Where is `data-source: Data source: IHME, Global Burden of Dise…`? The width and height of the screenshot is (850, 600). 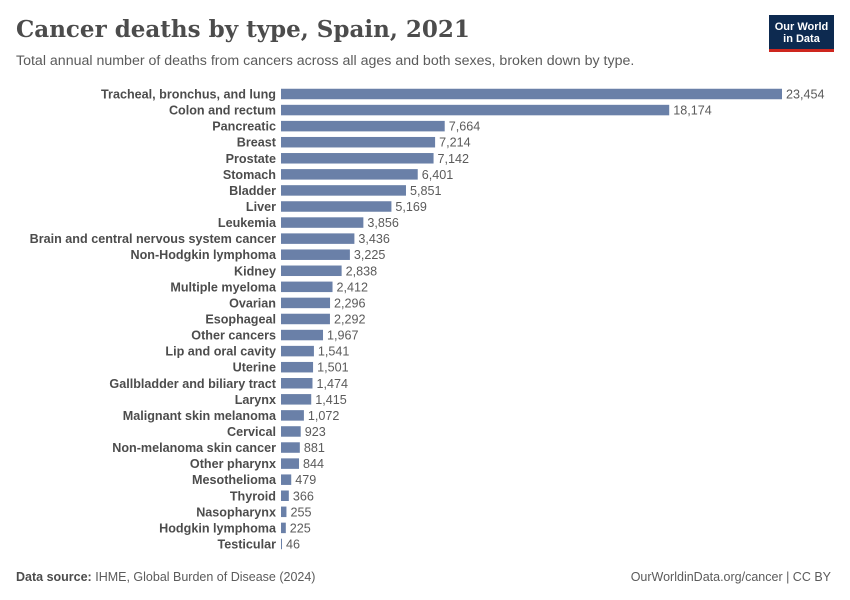
data-source: Data source: IHME, Global Burden of Dise… is located at coordinates (165, 577).